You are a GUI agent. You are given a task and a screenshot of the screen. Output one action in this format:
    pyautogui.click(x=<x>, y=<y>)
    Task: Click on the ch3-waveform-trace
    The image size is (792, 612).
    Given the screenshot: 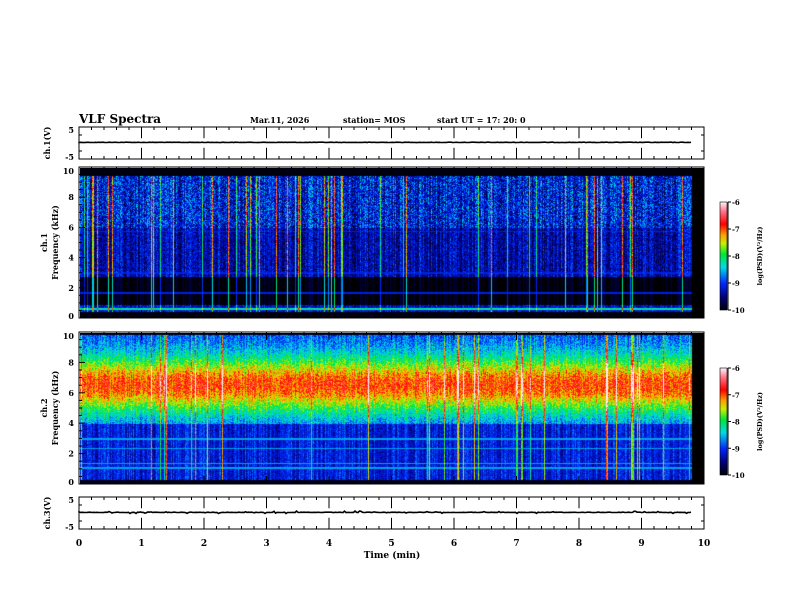 What is the action you would take?
    pyautogui.click(x=385, y=512)
    